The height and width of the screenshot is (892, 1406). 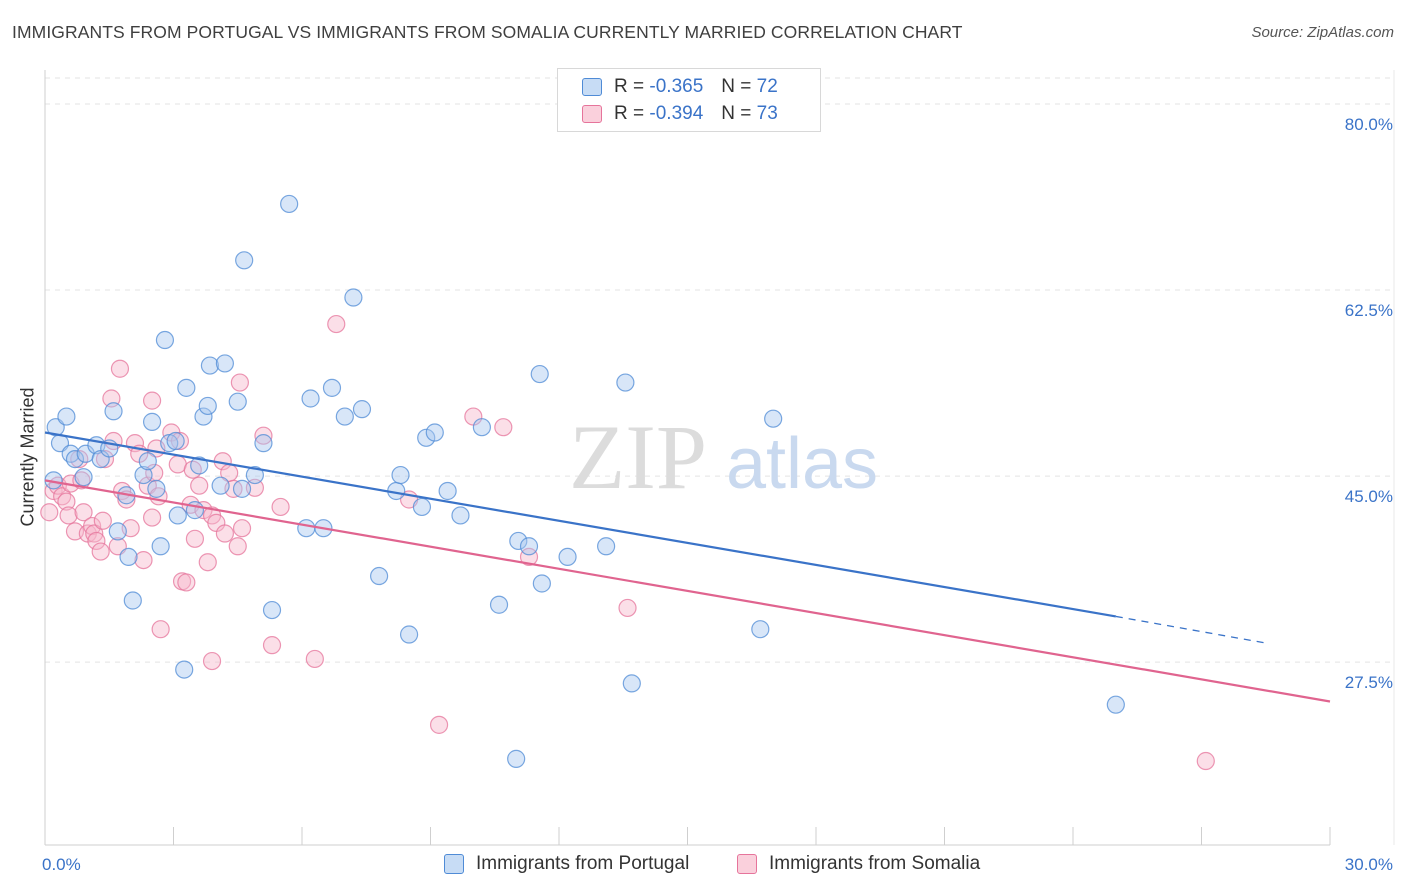 I want to click on bottom-legend-swatch-portugal, so click(x=454, y=864).